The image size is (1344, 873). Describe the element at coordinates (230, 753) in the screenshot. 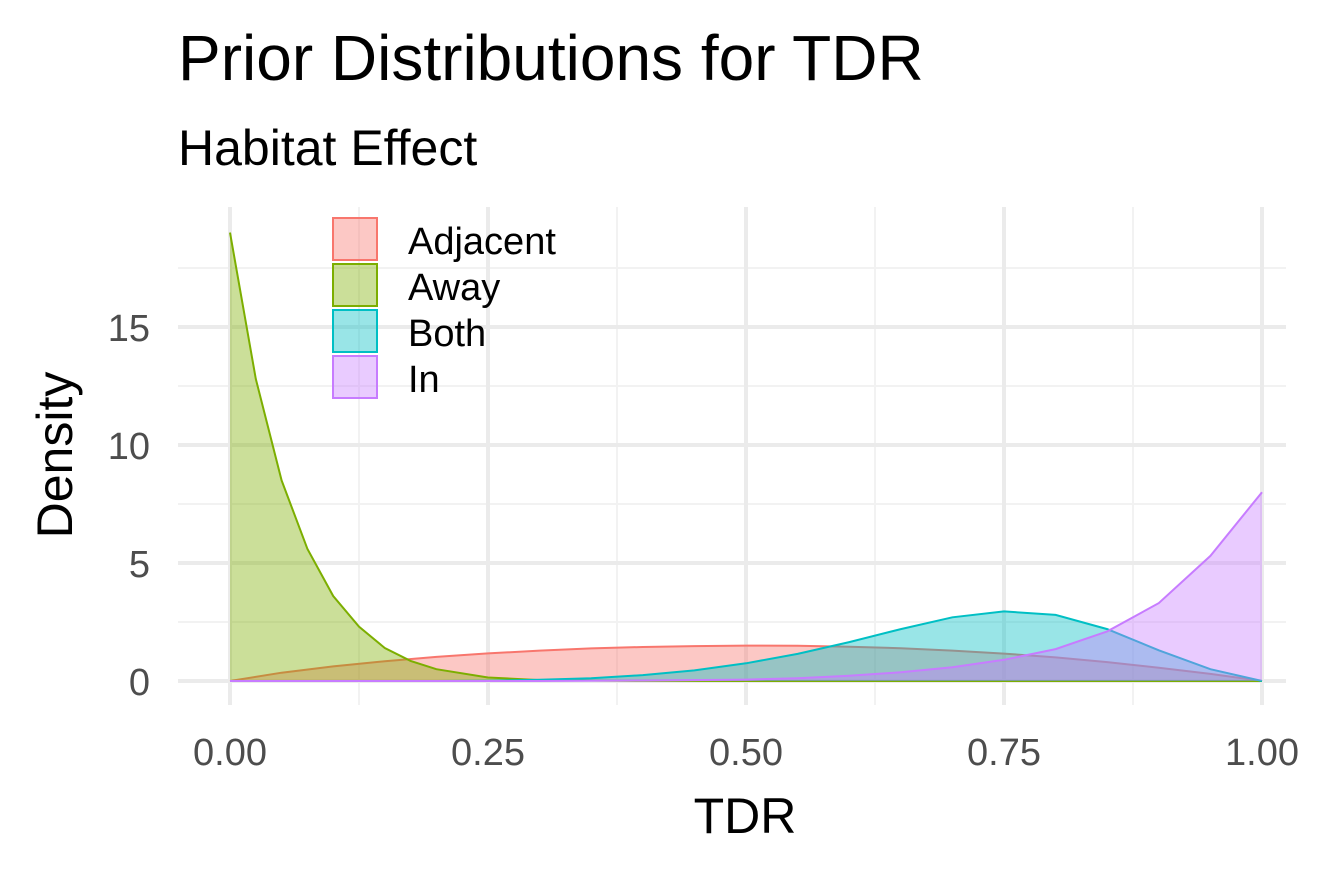

I see `x-tick-label: 0.00` at that location.